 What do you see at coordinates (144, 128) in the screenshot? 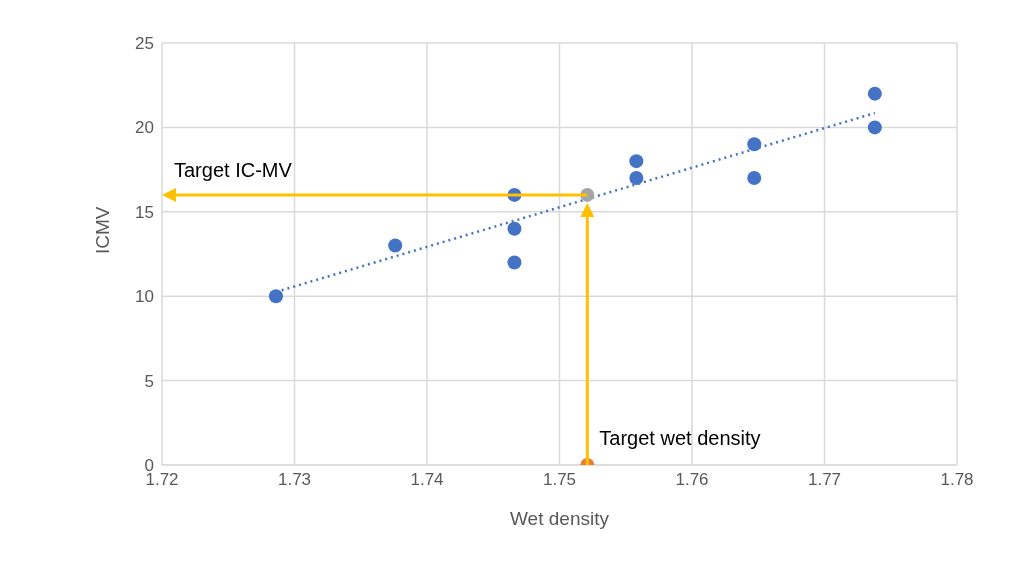
I see `y-tick-label: 20` at bounding box center [144, 128].